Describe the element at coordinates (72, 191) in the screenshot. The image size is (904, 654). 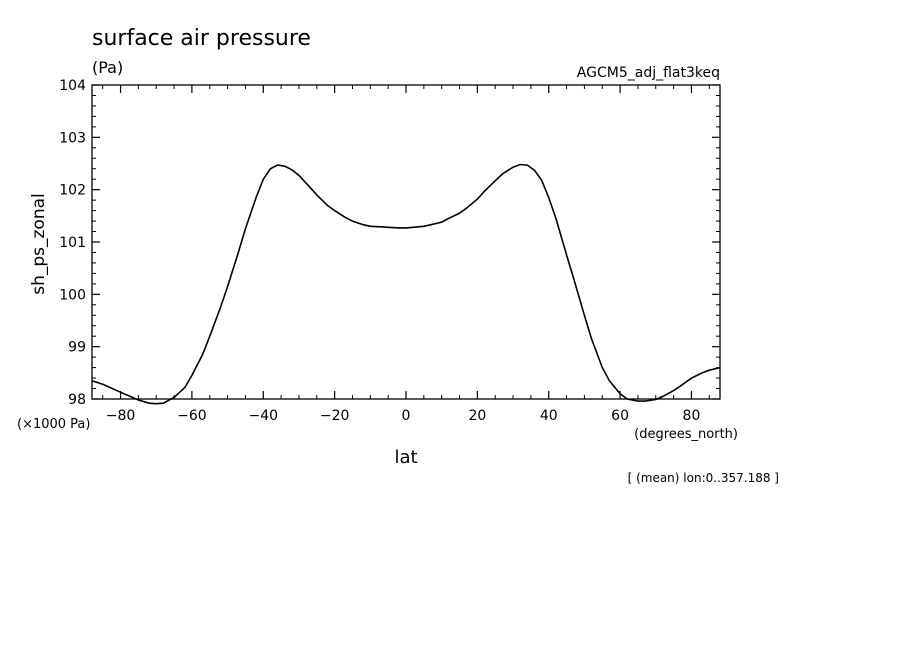
I see `y-tick-label: 102` at that location.